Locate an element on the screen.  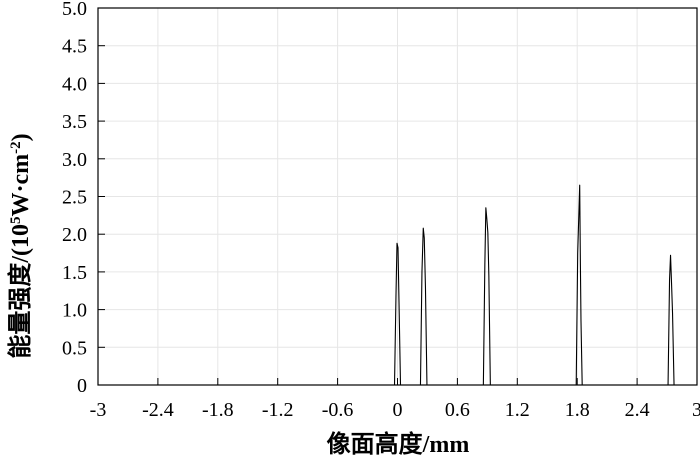
x-tick-label-2: -1.8 is located at coordinates (218, 410).